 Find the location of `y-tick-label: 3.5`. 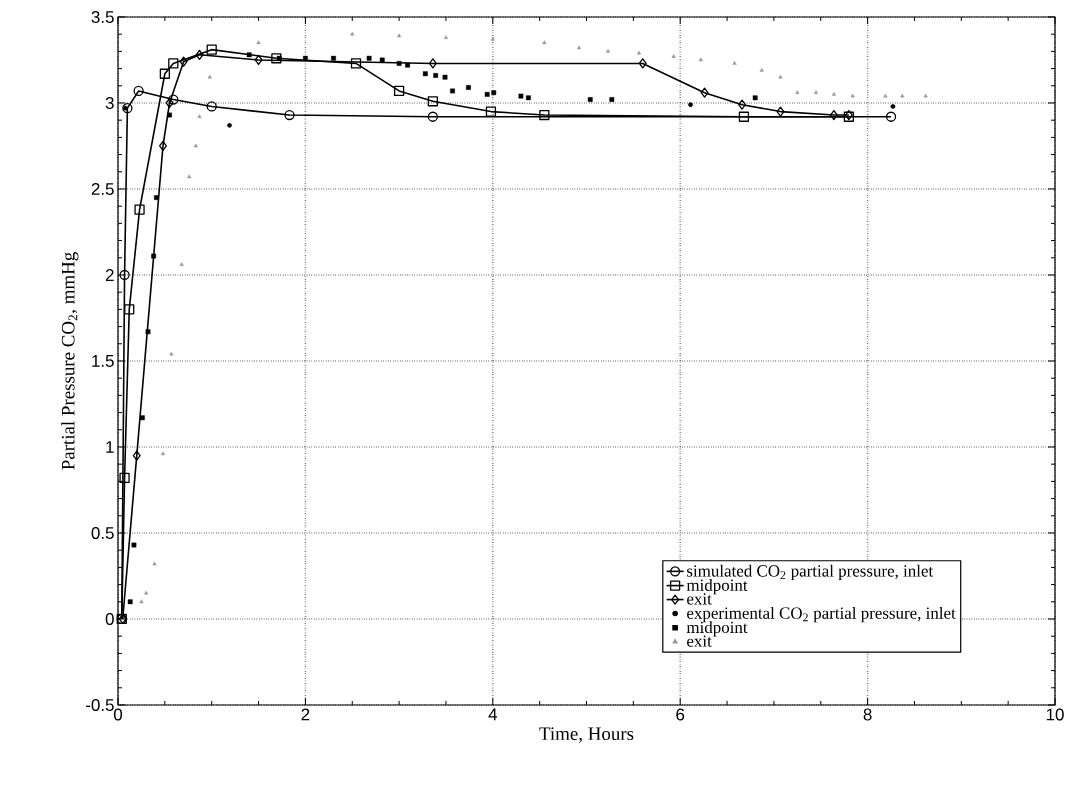

y-tick-label: 3.5 is located at coordinates (102, 16).